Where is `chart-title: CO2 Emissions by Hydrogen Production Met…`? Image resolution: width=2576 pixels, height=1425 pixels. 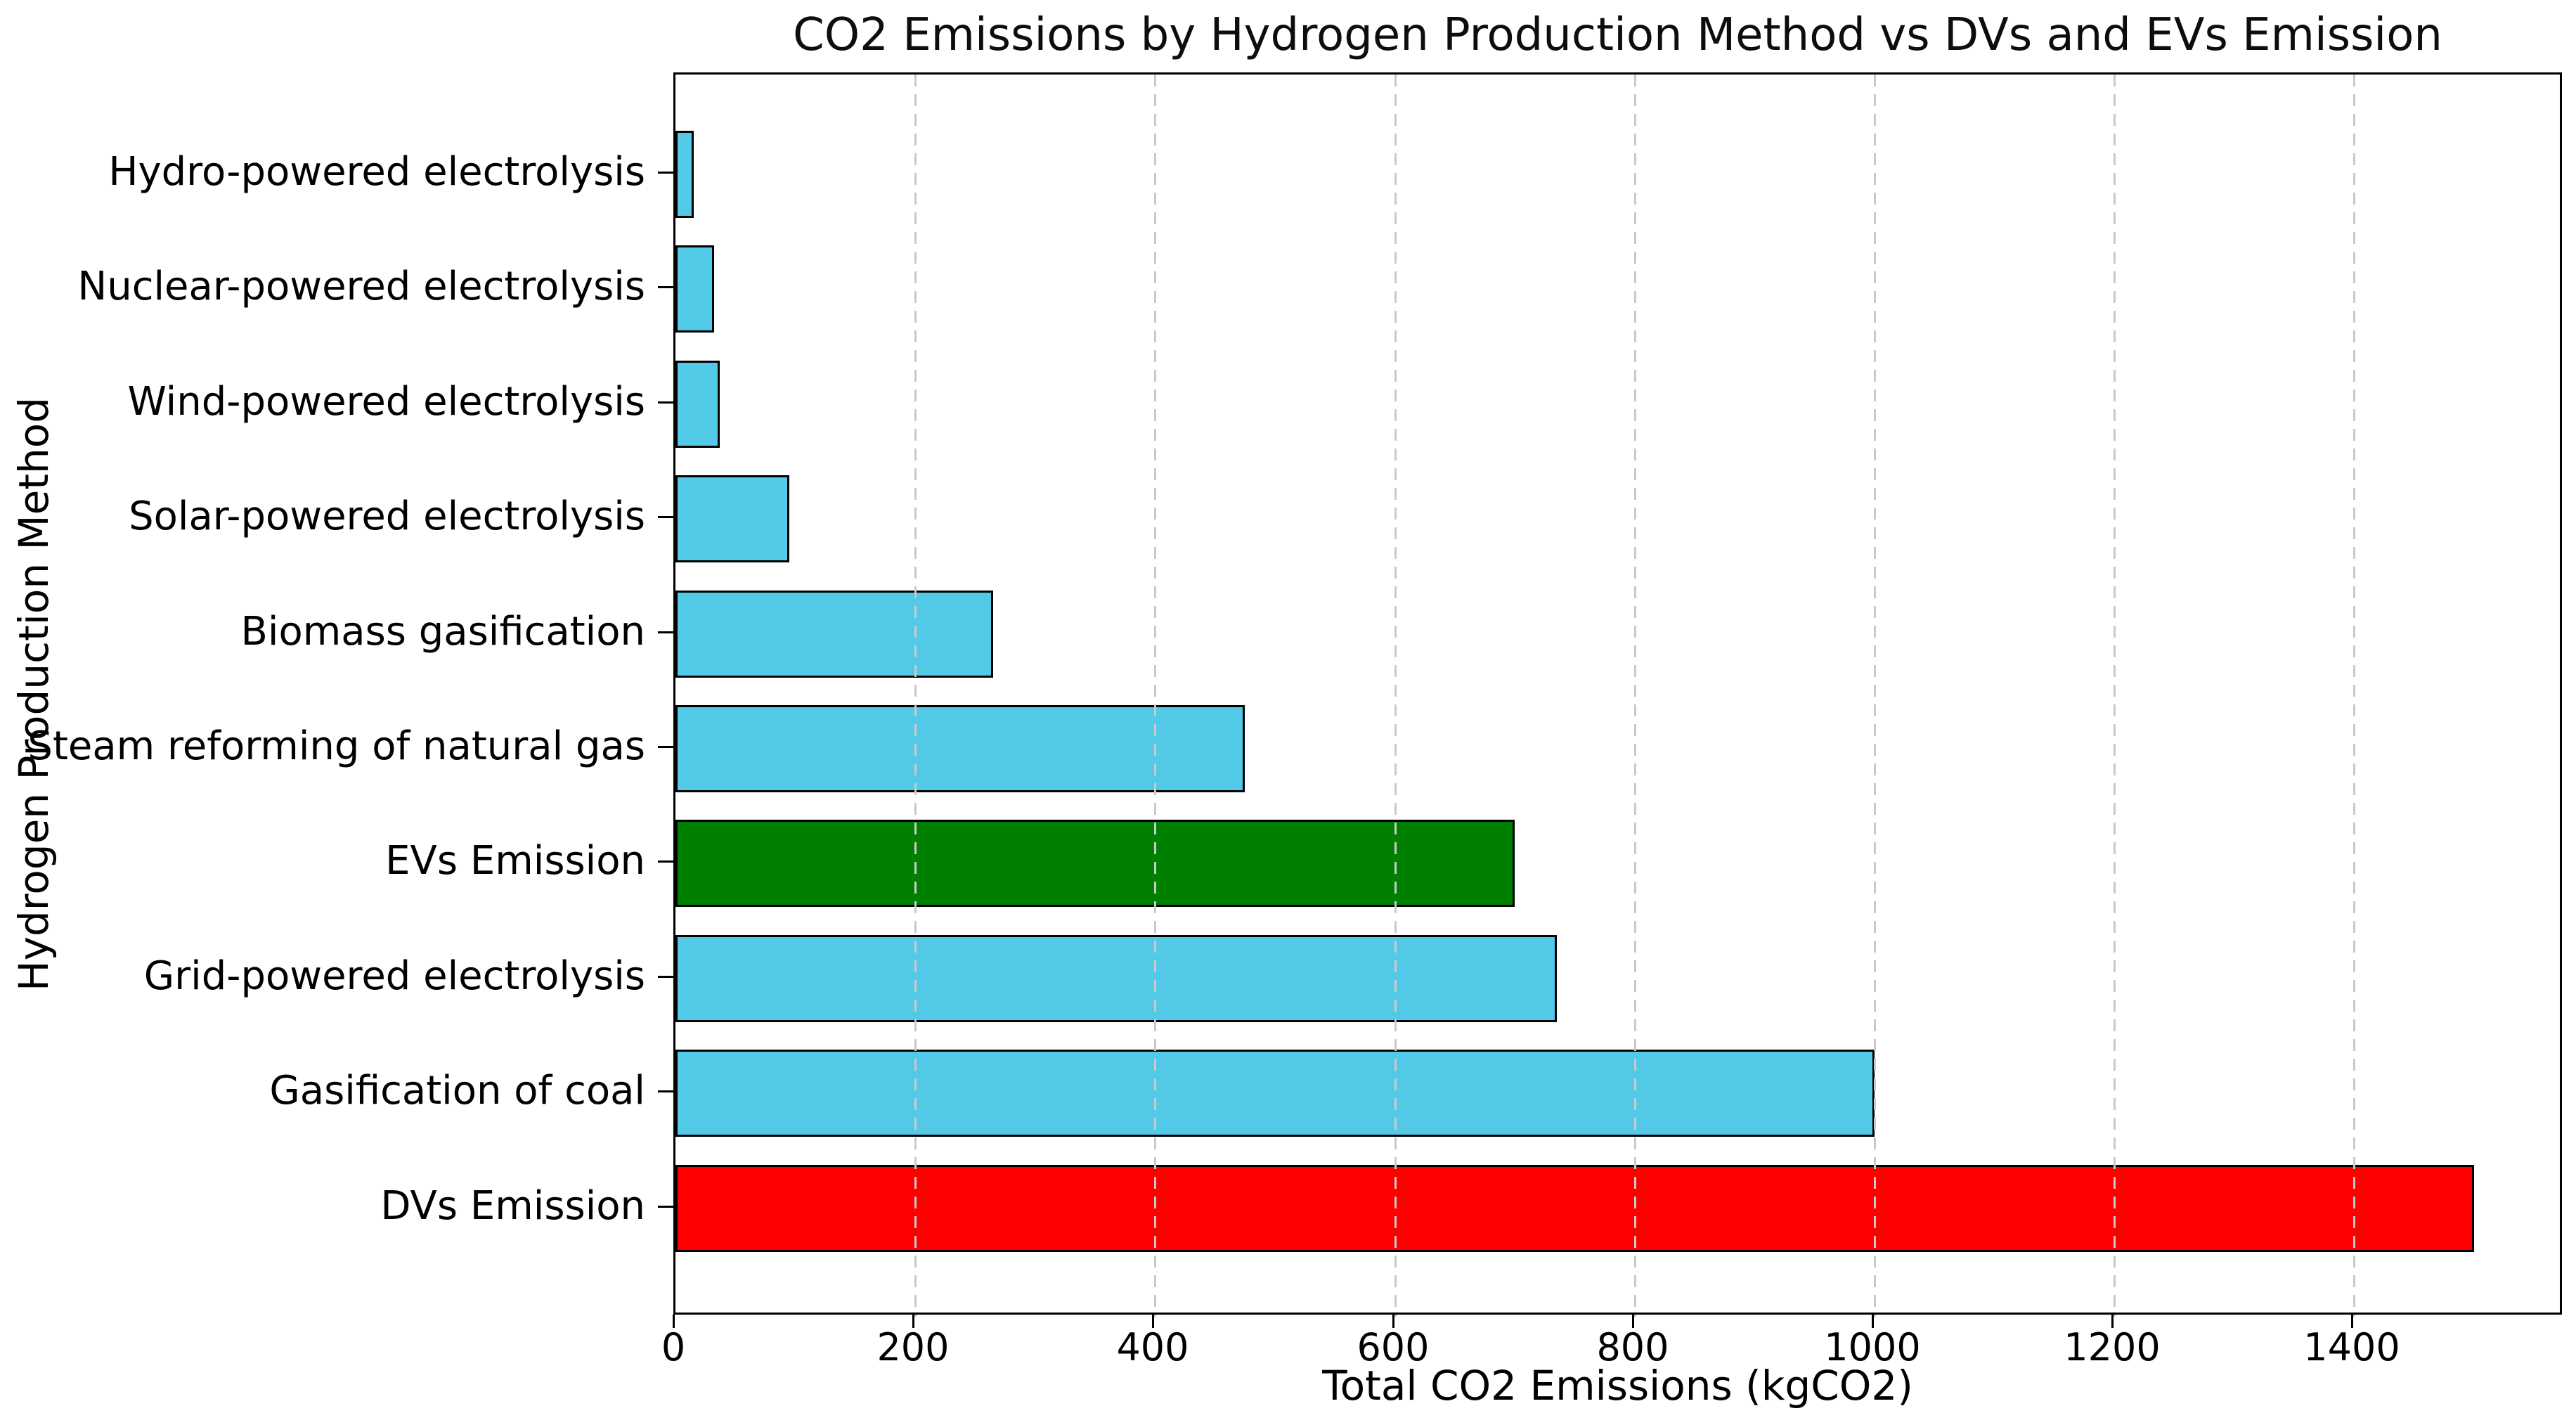 chart-title: CO2 Emissions by Hydrogen Production Met… is located at coordinates (1618, 35).